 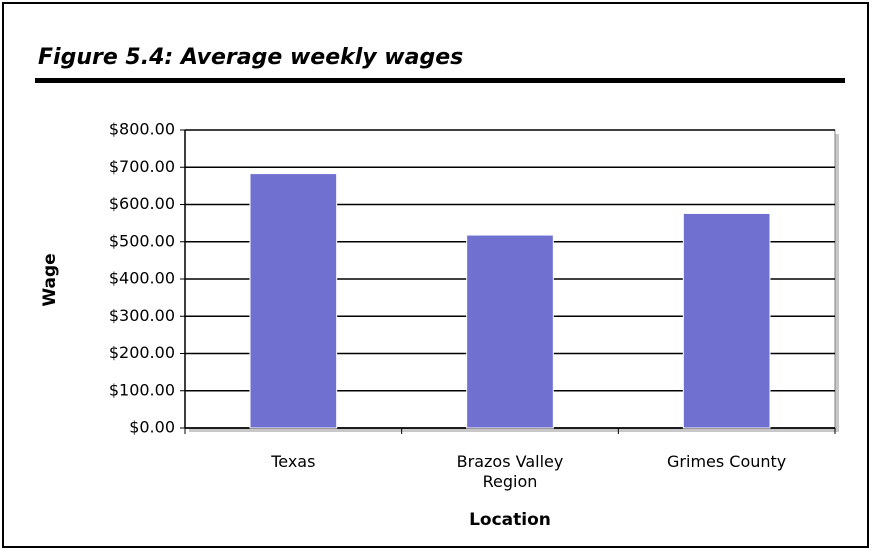 I want to click on y-tick-label: $400.00, so click(x=142, y=278).